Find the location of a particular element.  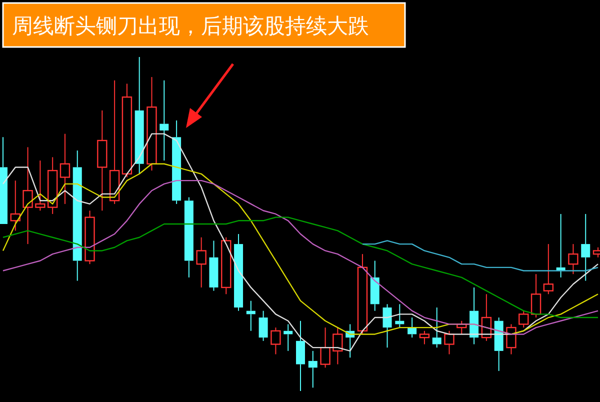

chart-title: 周线断头铡刀出现，后期该股持续大跌 is located at coordinates (190, 26).